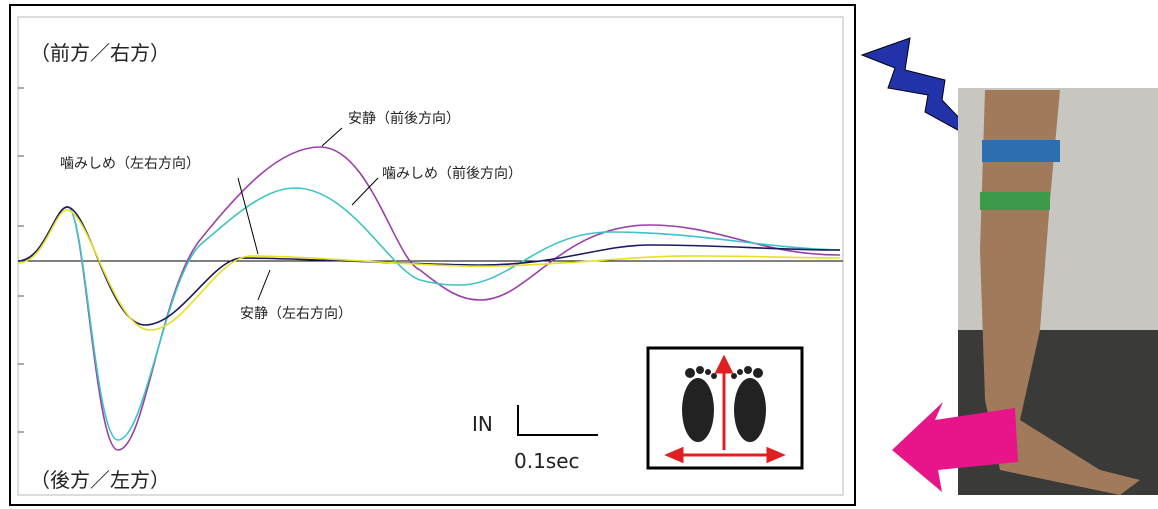  What do you see at coordinates (452, 173) in the screenshot?
I see `annotation: 噛みしめ（前後方向）` at bounding box center [452, 173].